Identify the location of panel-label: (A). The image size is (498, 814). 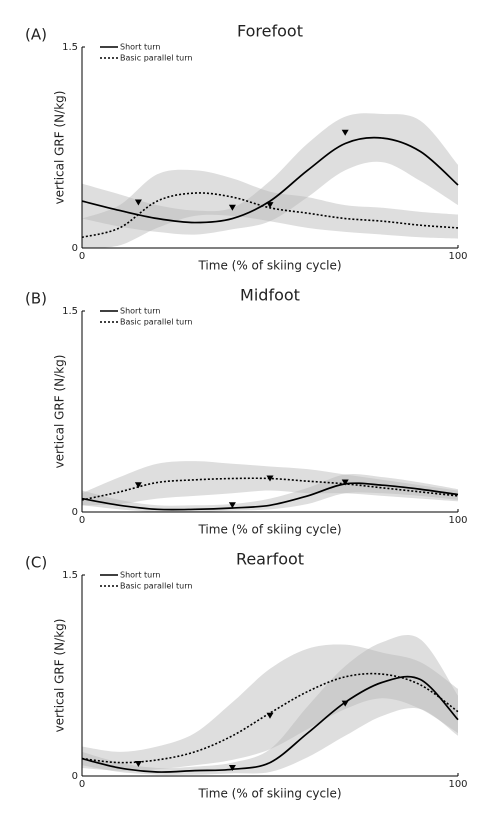
(36, 35).